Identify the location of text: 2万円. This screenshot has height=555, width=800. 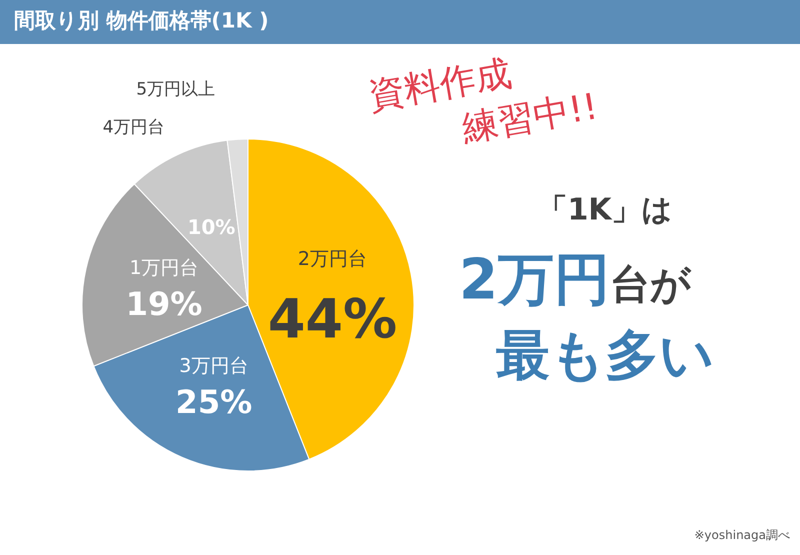
(534, 280).